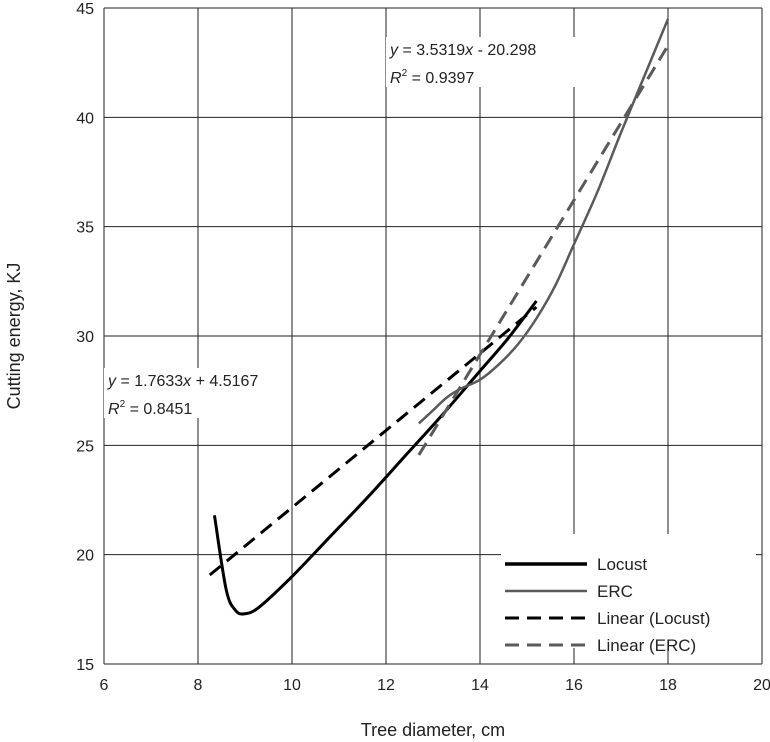  I want to click on x-tick-label: 6, so click(104, 685).